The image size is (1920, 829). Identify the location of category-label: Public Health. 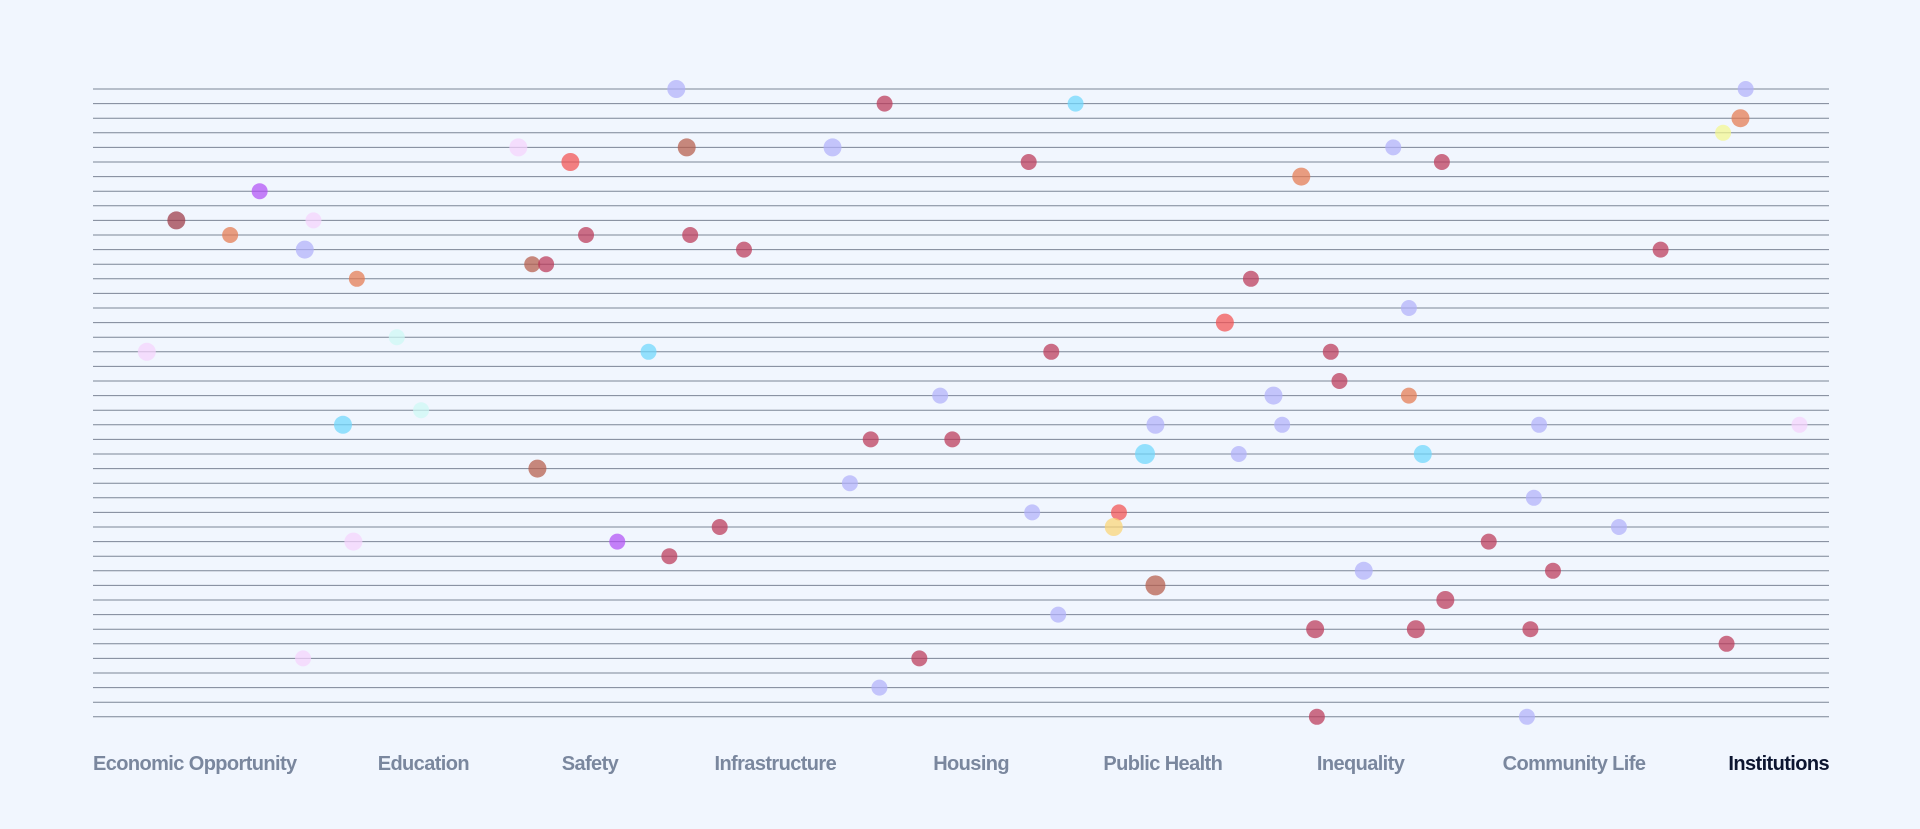
(1162, 764).